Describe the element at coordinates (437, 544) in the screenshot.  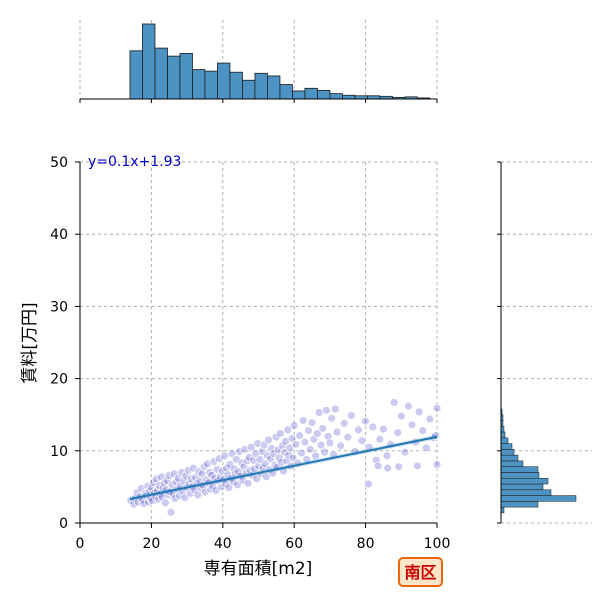
I see `x-tick-label: 100` at that location.